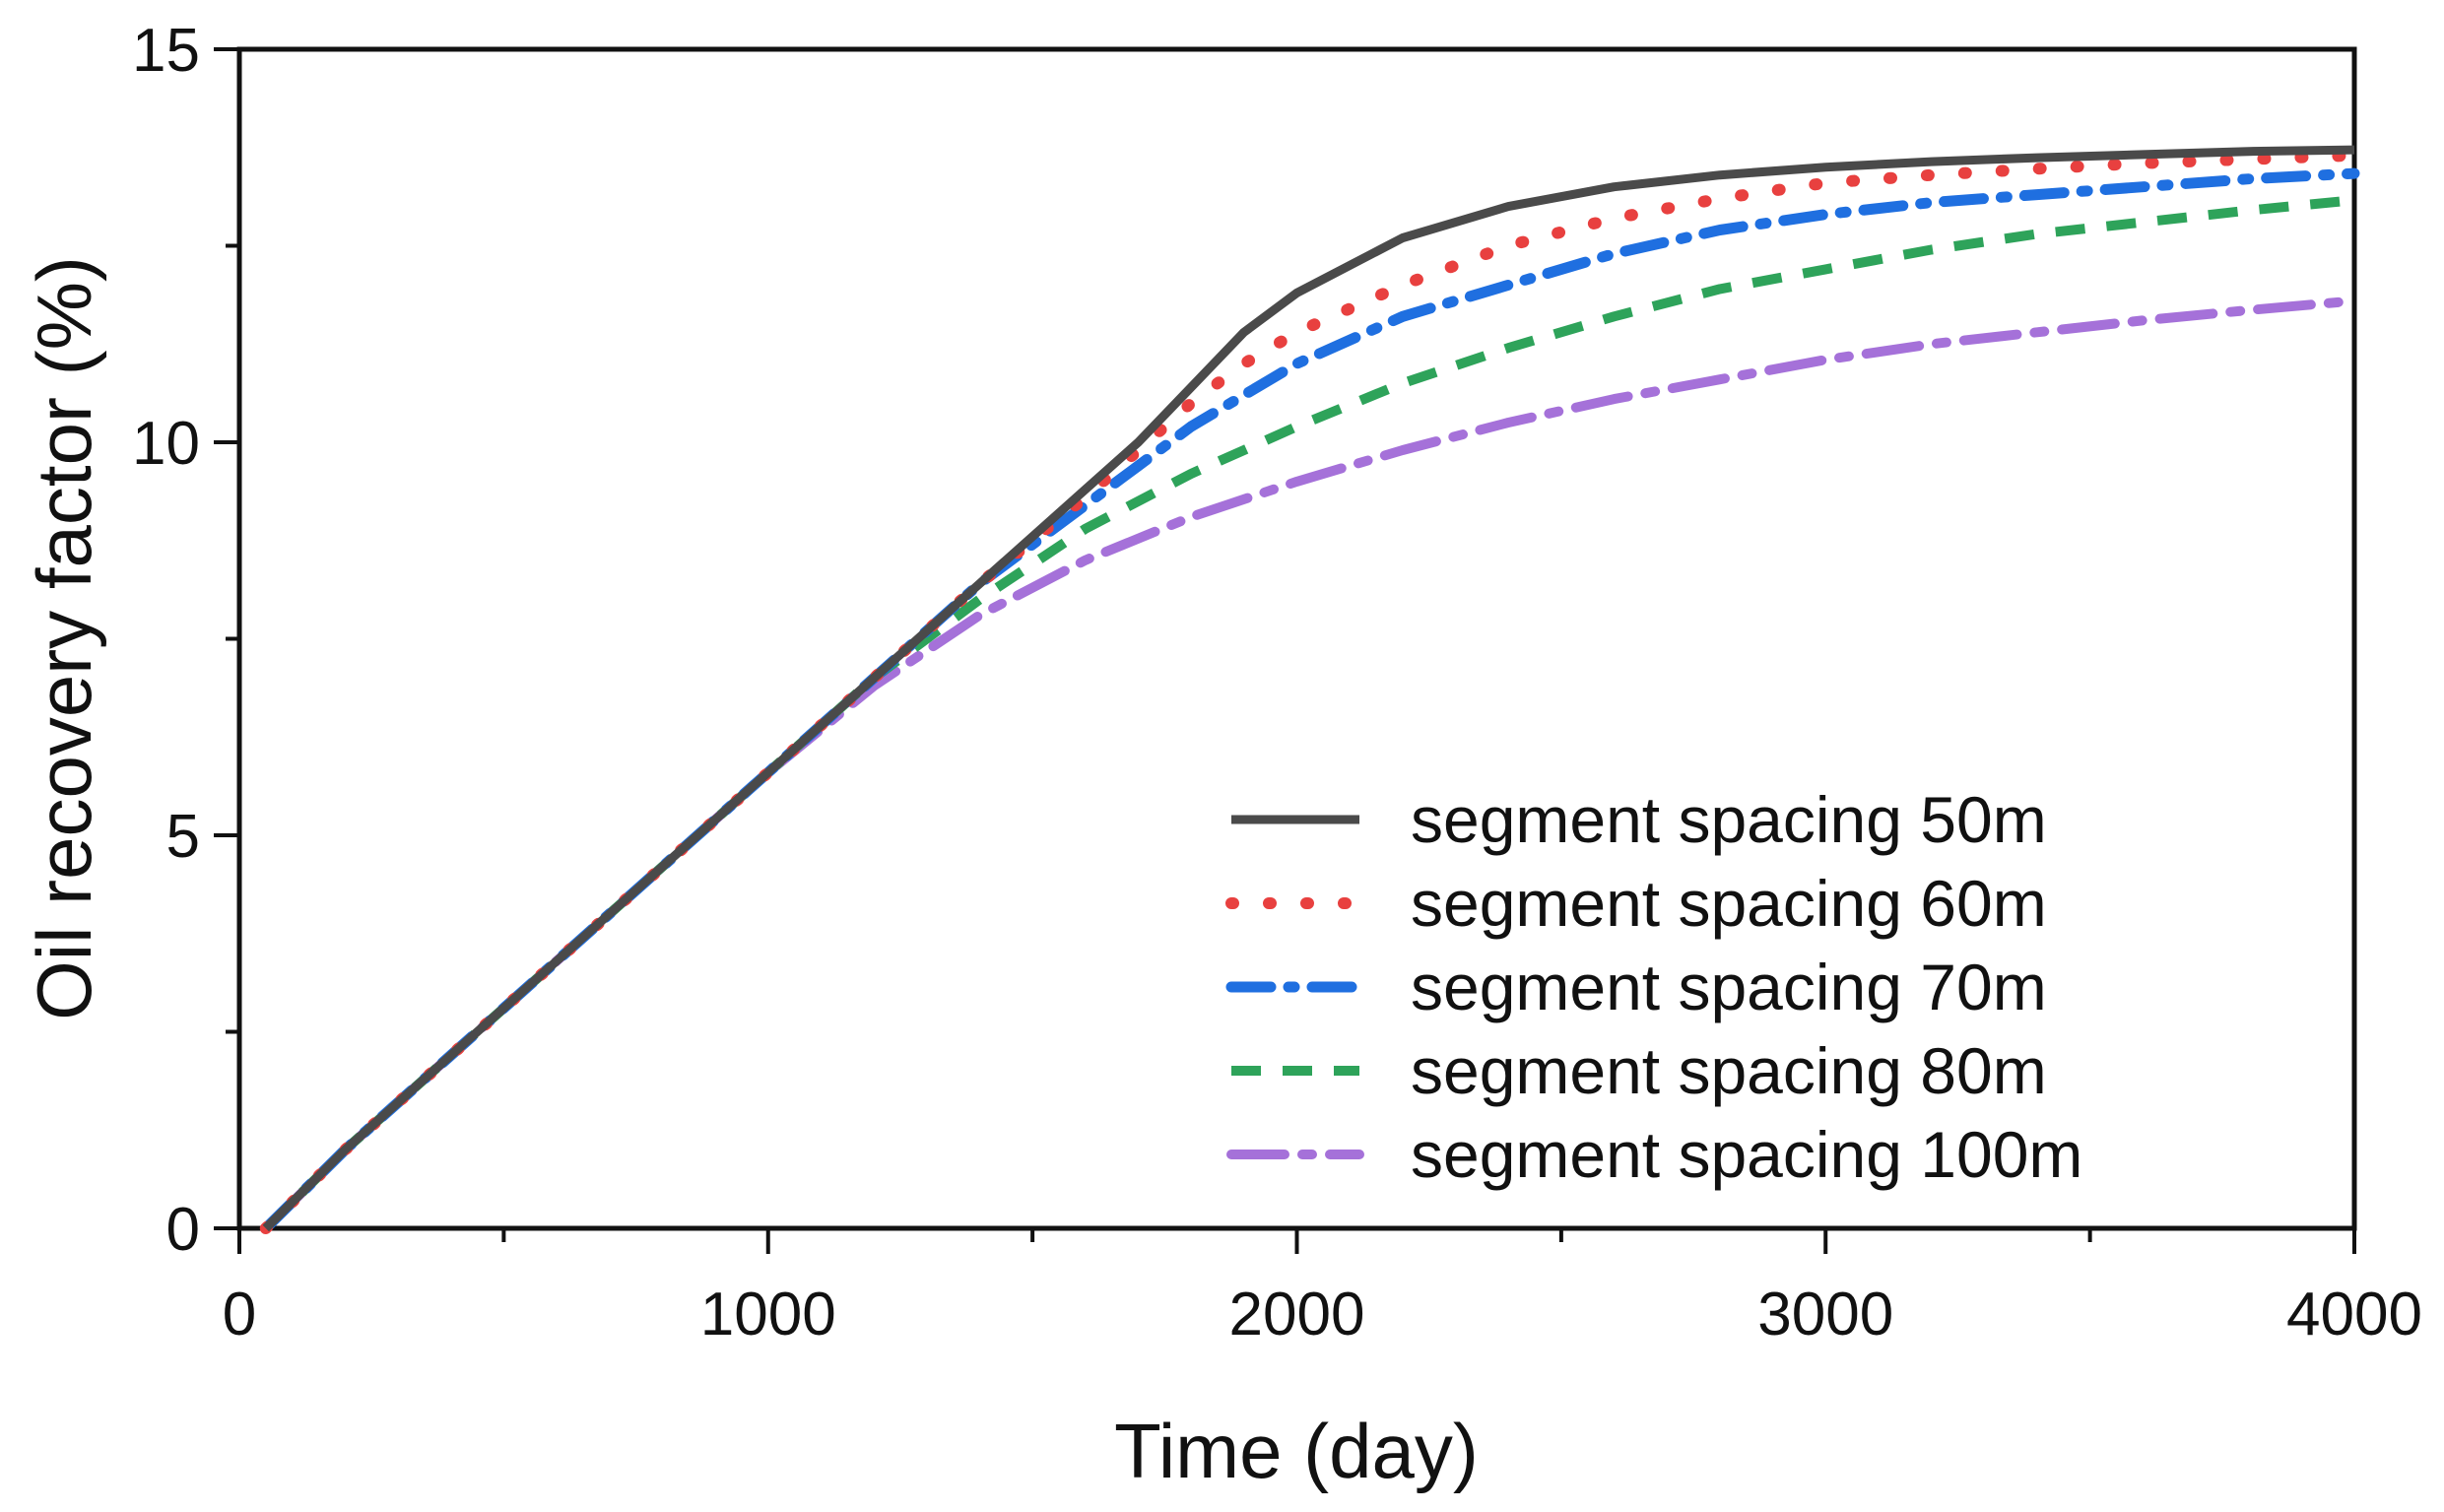 The width and height of the screenshot is (2444, 1512). I want to click on legend-label: segment spacing 100m, so click(1746, 1154).